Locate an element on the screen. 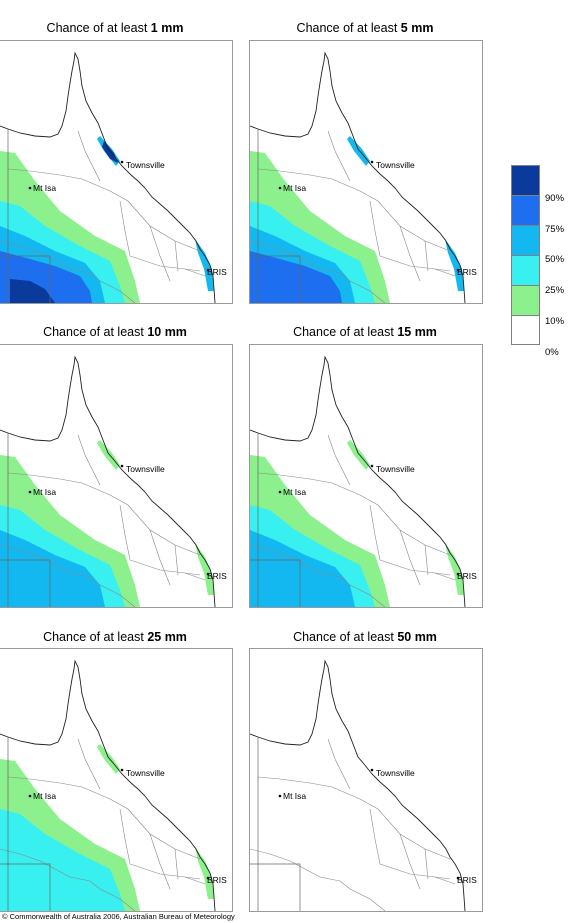 This screenshot has width=570, height=923. map-panel-15mm: Townsville Mt Isa BRIS is located at coordinates (366, 476).